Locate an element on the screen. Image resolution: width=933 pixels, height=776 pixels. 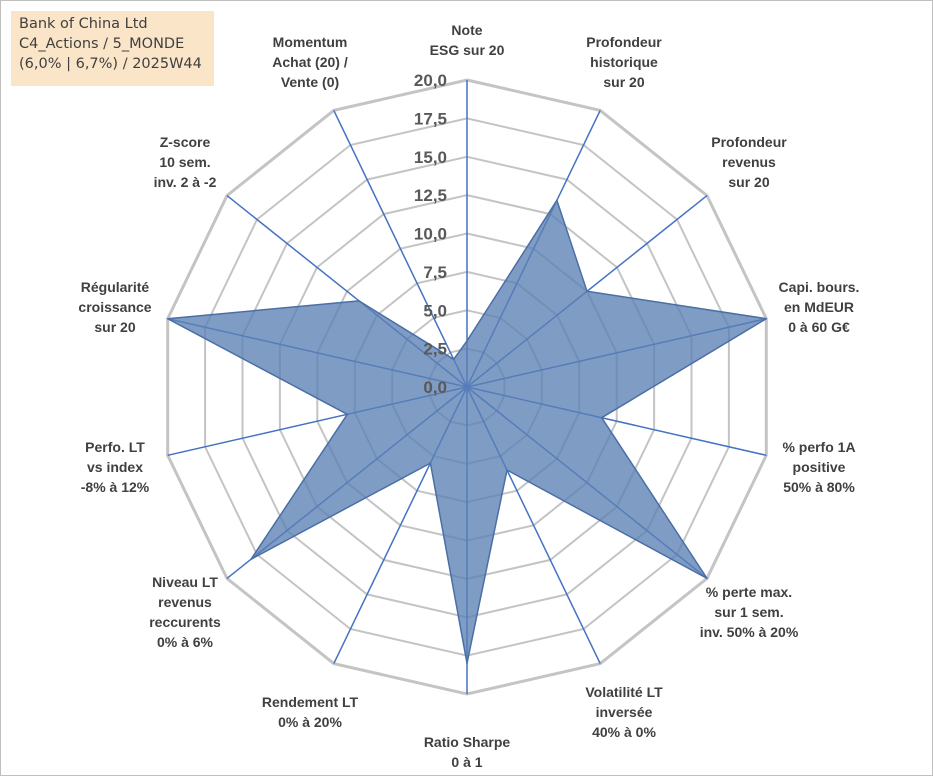
category-label-line: 10 sem. is located at coordinates (185, 162).